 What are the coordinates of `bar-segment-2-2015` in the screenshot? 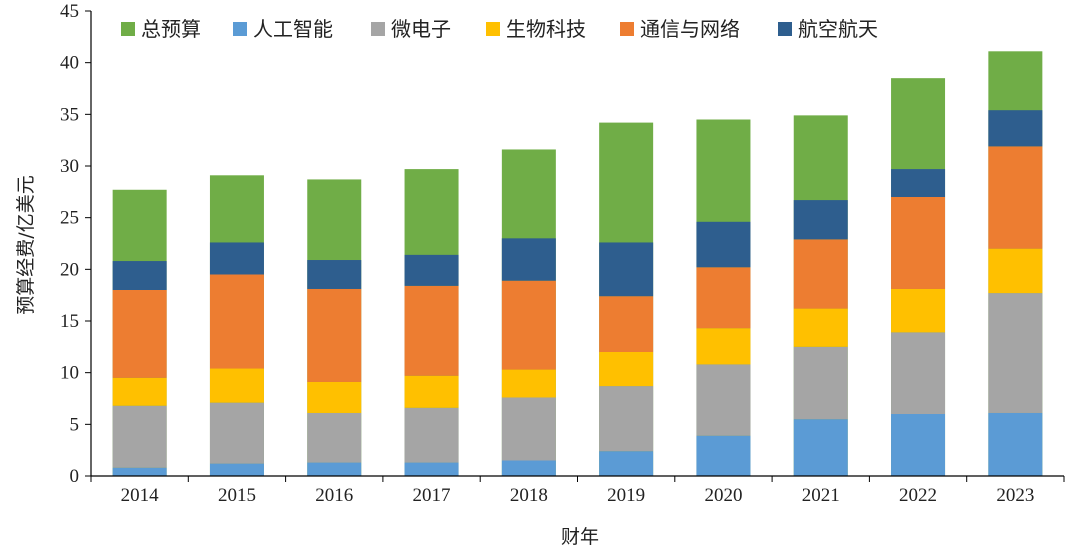 It's located at (236, 433).